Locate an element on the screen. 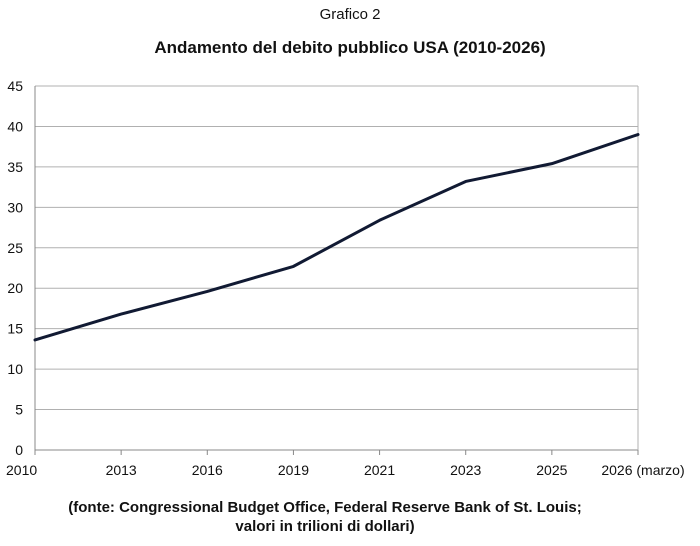 Image resolution: width=700 pixels, height=546 pixels. x-tick-label: 2025 is located at coordinates (551, 470).